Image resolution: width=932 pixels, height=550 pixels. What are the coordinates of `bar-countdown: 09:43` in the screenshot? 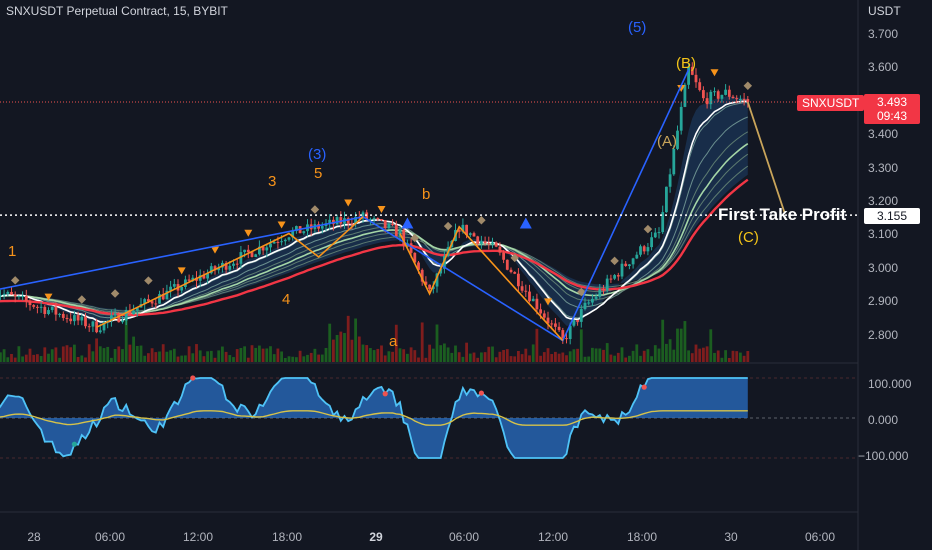 It's located at (892, 116).